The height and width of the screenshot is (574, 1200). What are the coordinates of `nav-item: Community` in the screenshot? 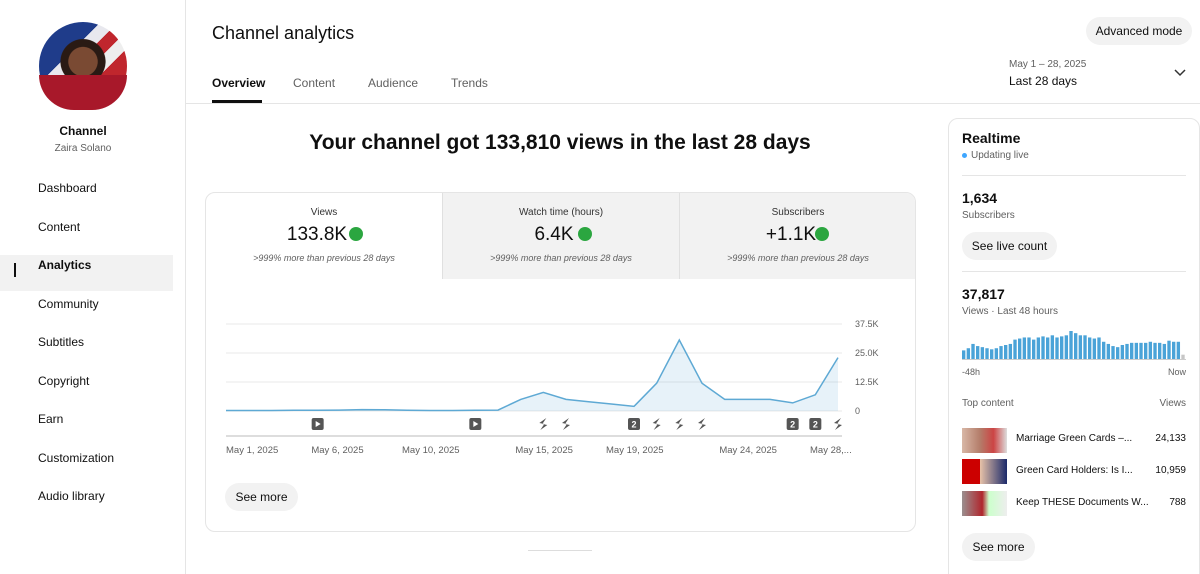 It's located at (68, 303).